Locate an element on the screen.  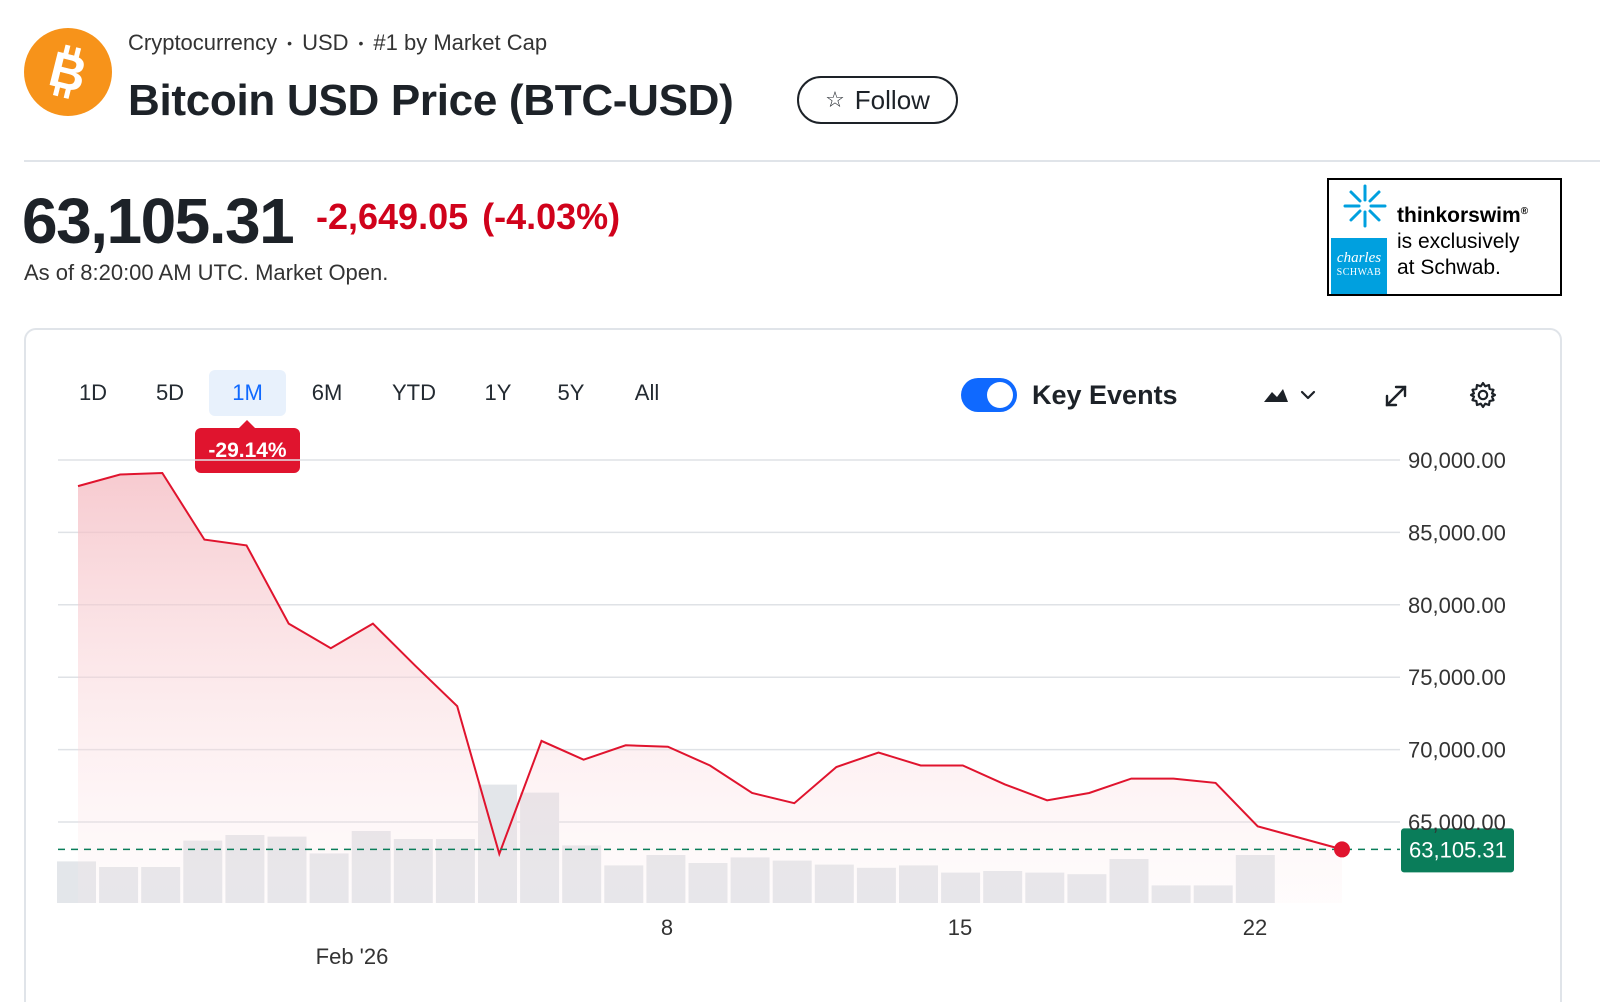
last-price-marker is located at coordinates (1342, 849).